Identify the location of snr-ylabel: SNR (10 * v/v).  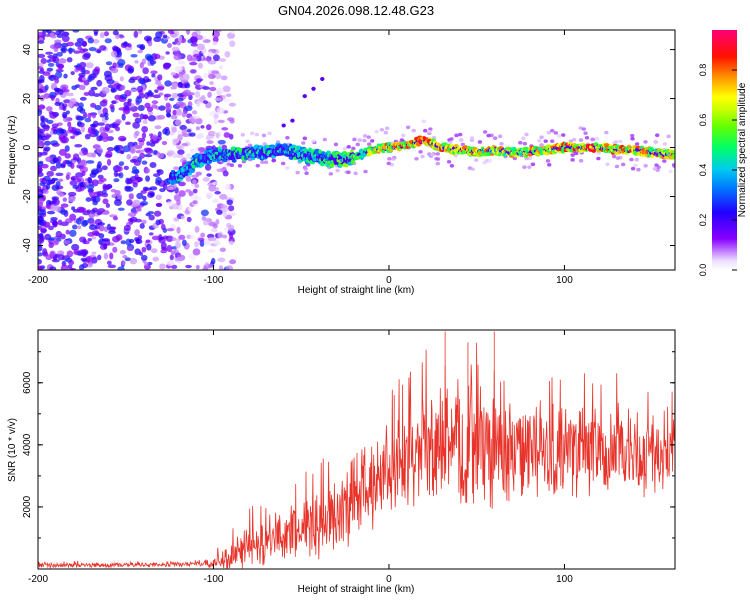
(12, 450).